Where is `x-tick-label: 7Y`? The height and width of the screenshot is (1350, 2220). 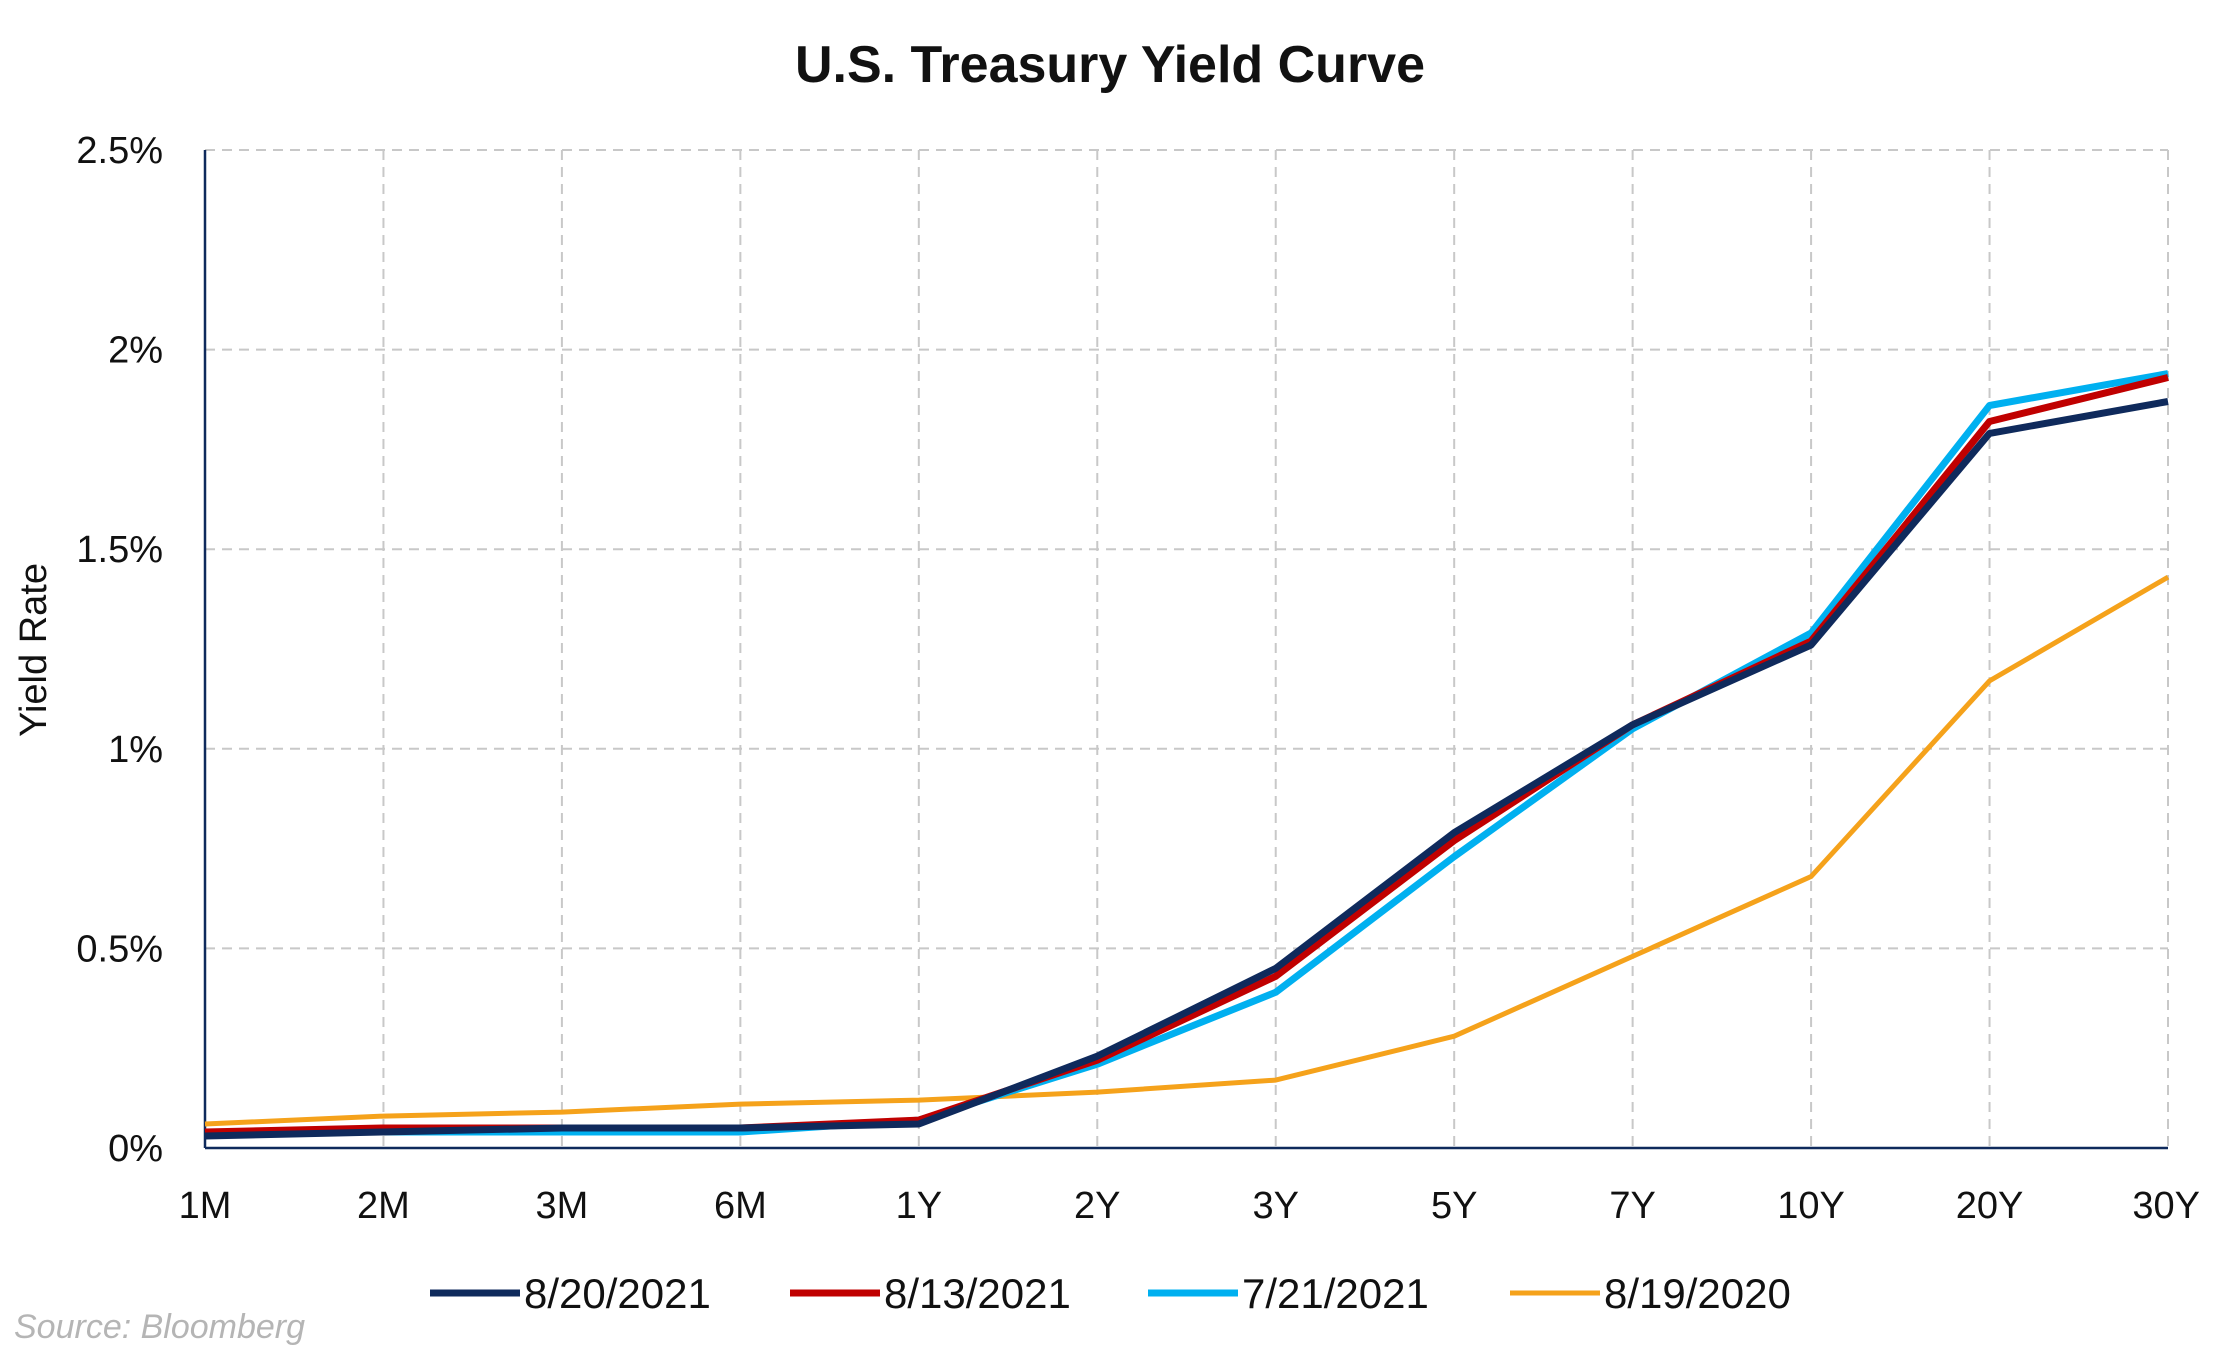
x-tick-label: 7Y is located at coordinates (1632, 1206).